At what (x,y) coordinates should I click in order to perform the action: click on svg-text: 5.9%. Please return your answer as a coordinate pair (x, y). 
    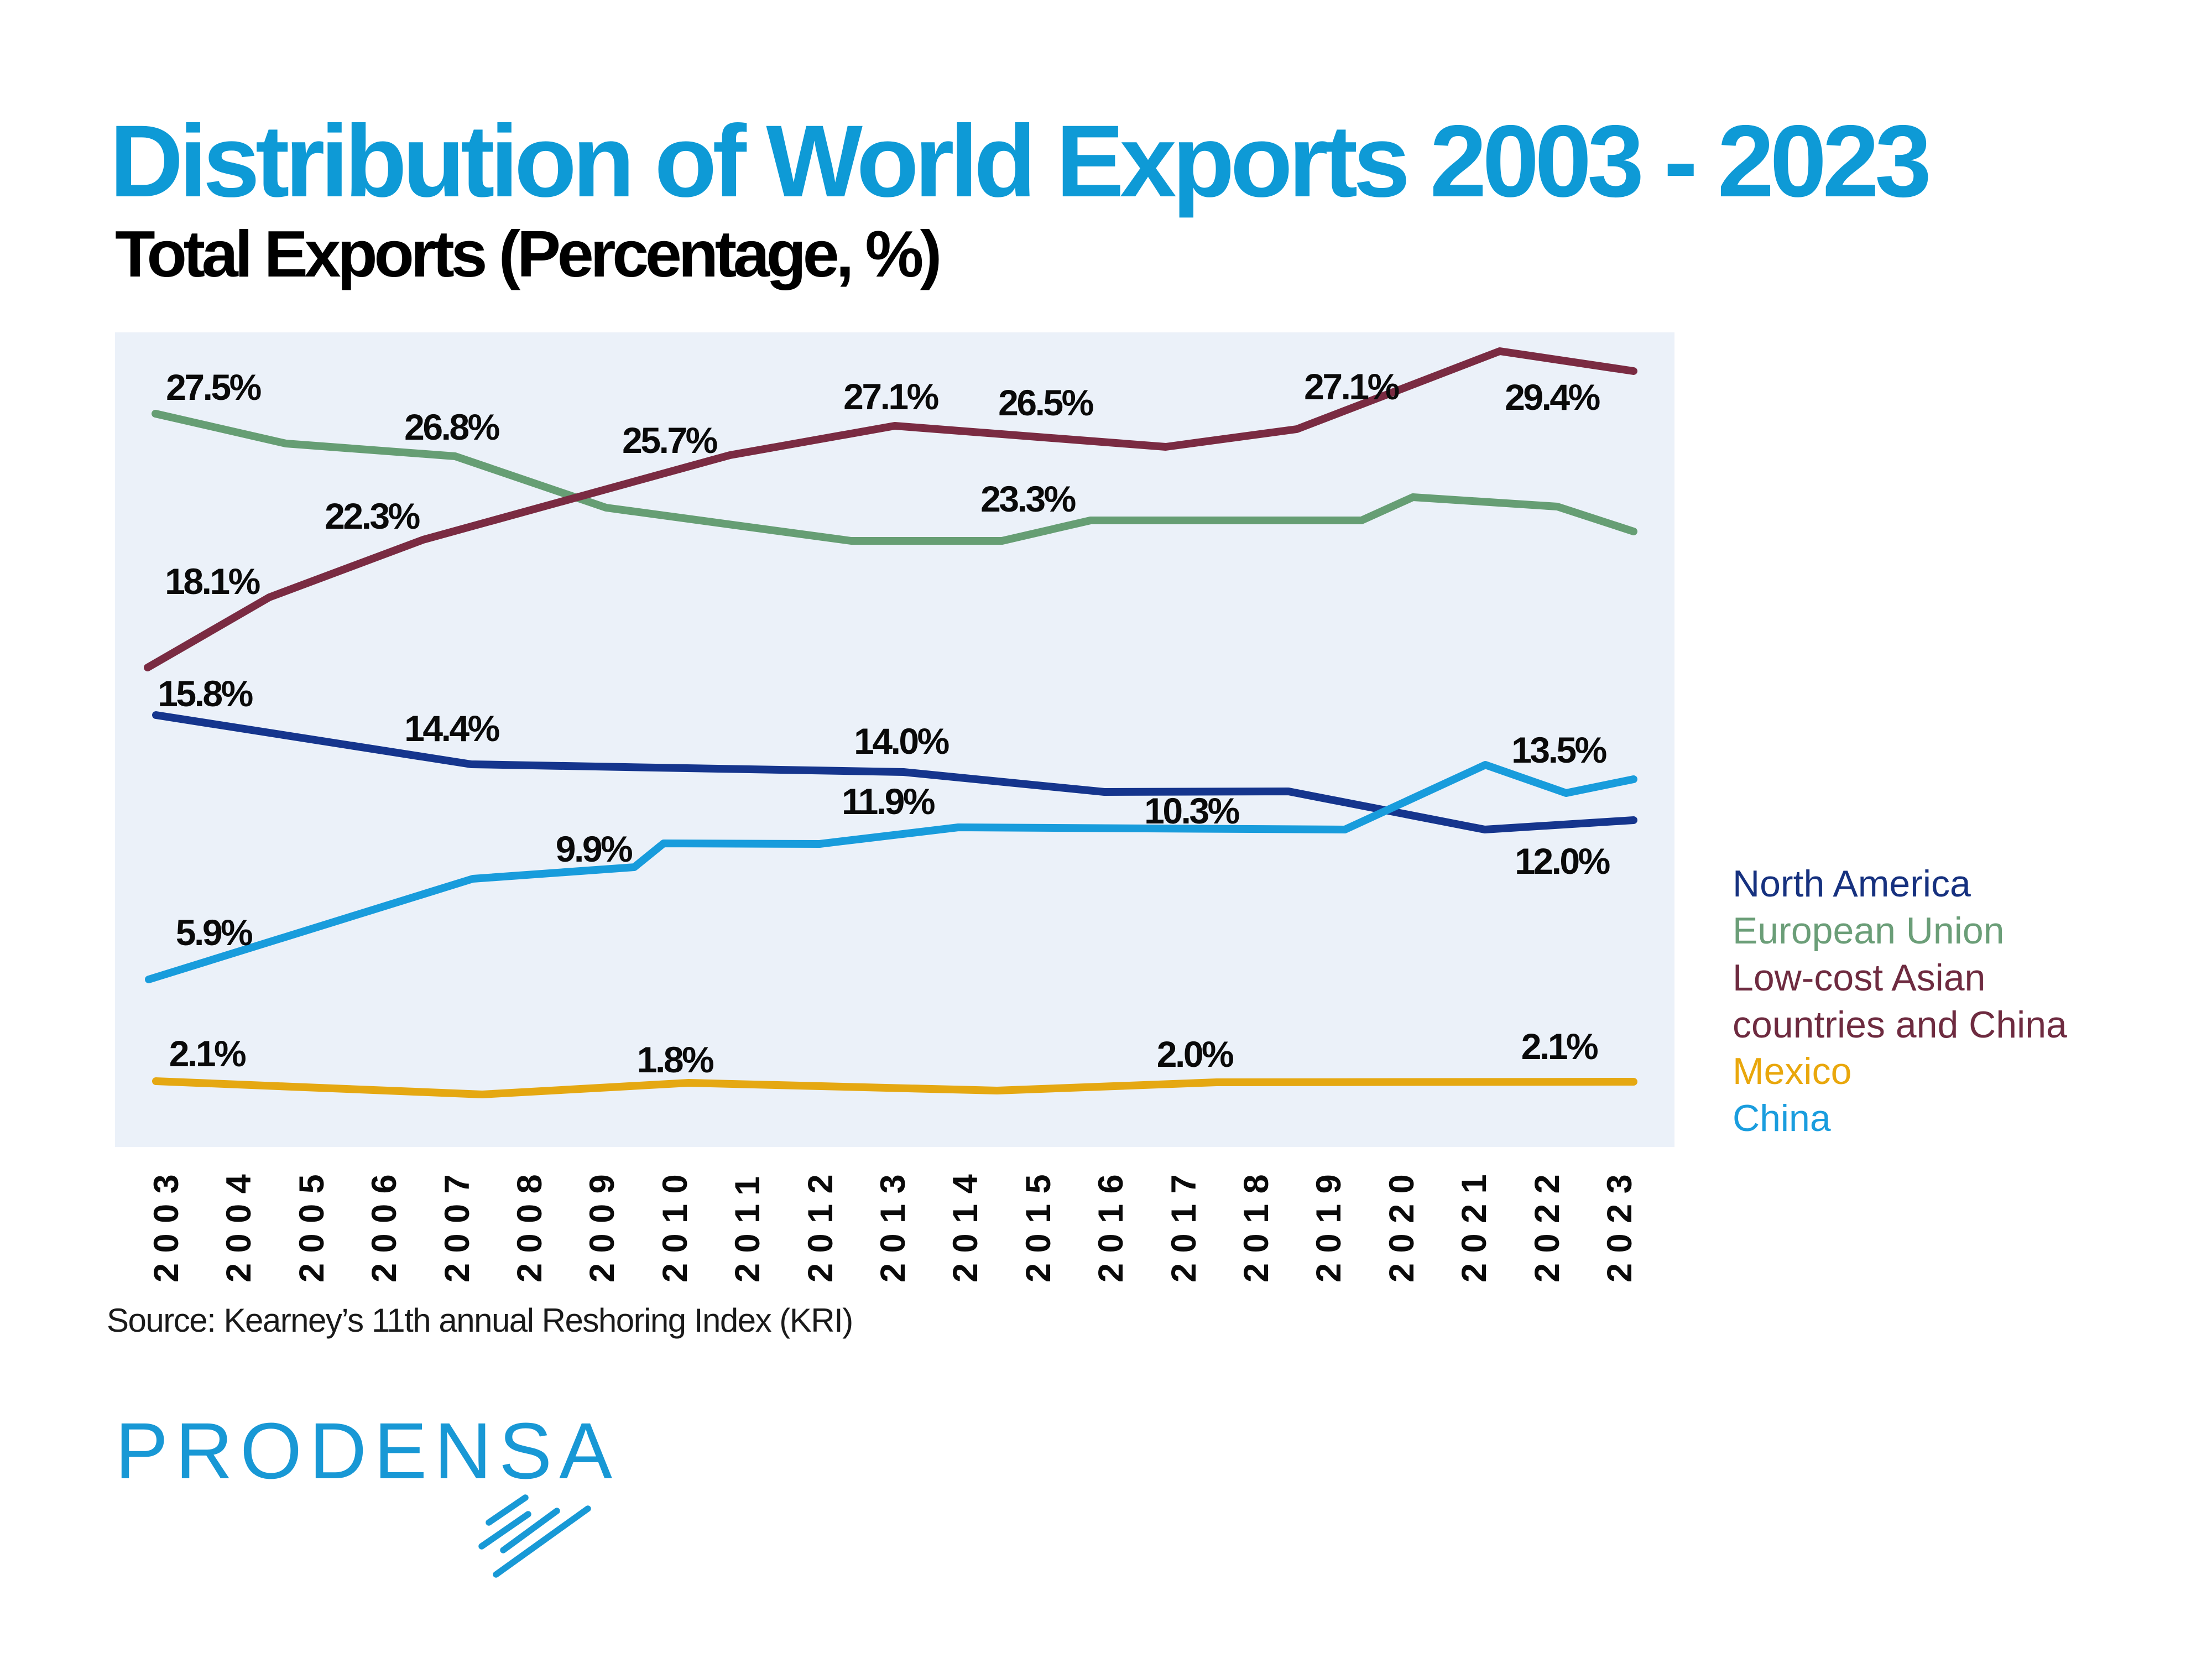
    Looking at the image, I should click on (214, 932).